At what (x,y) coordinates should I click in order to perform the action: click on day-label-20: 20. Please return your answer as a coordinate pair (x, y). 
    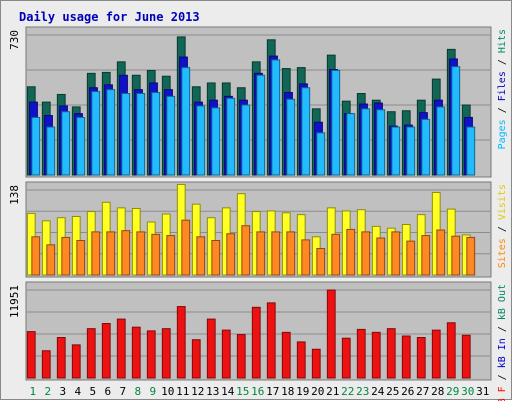
    Looking at the image, I should click on (317, 391).